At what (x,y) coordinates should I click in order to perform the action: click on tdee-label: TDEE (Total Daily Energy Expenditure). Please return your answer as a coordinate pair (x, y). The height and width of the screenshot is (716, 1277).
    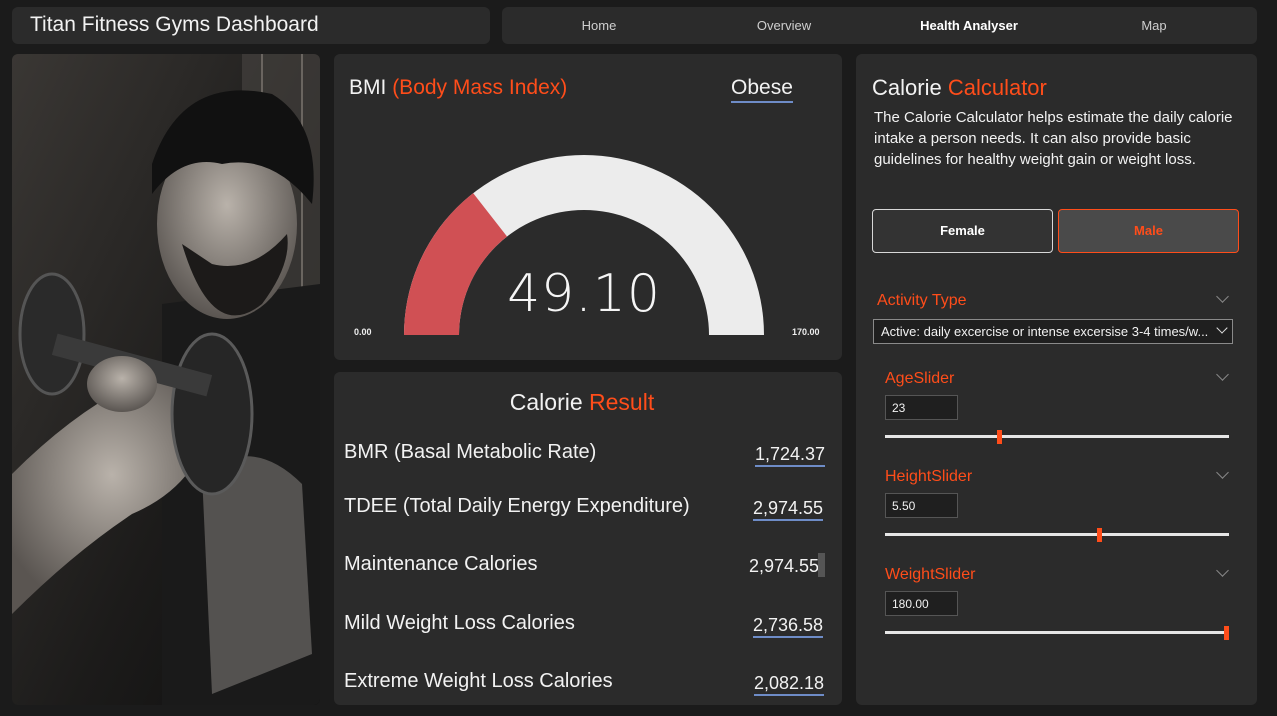
    Looking at the image, I should click on (517, 506).